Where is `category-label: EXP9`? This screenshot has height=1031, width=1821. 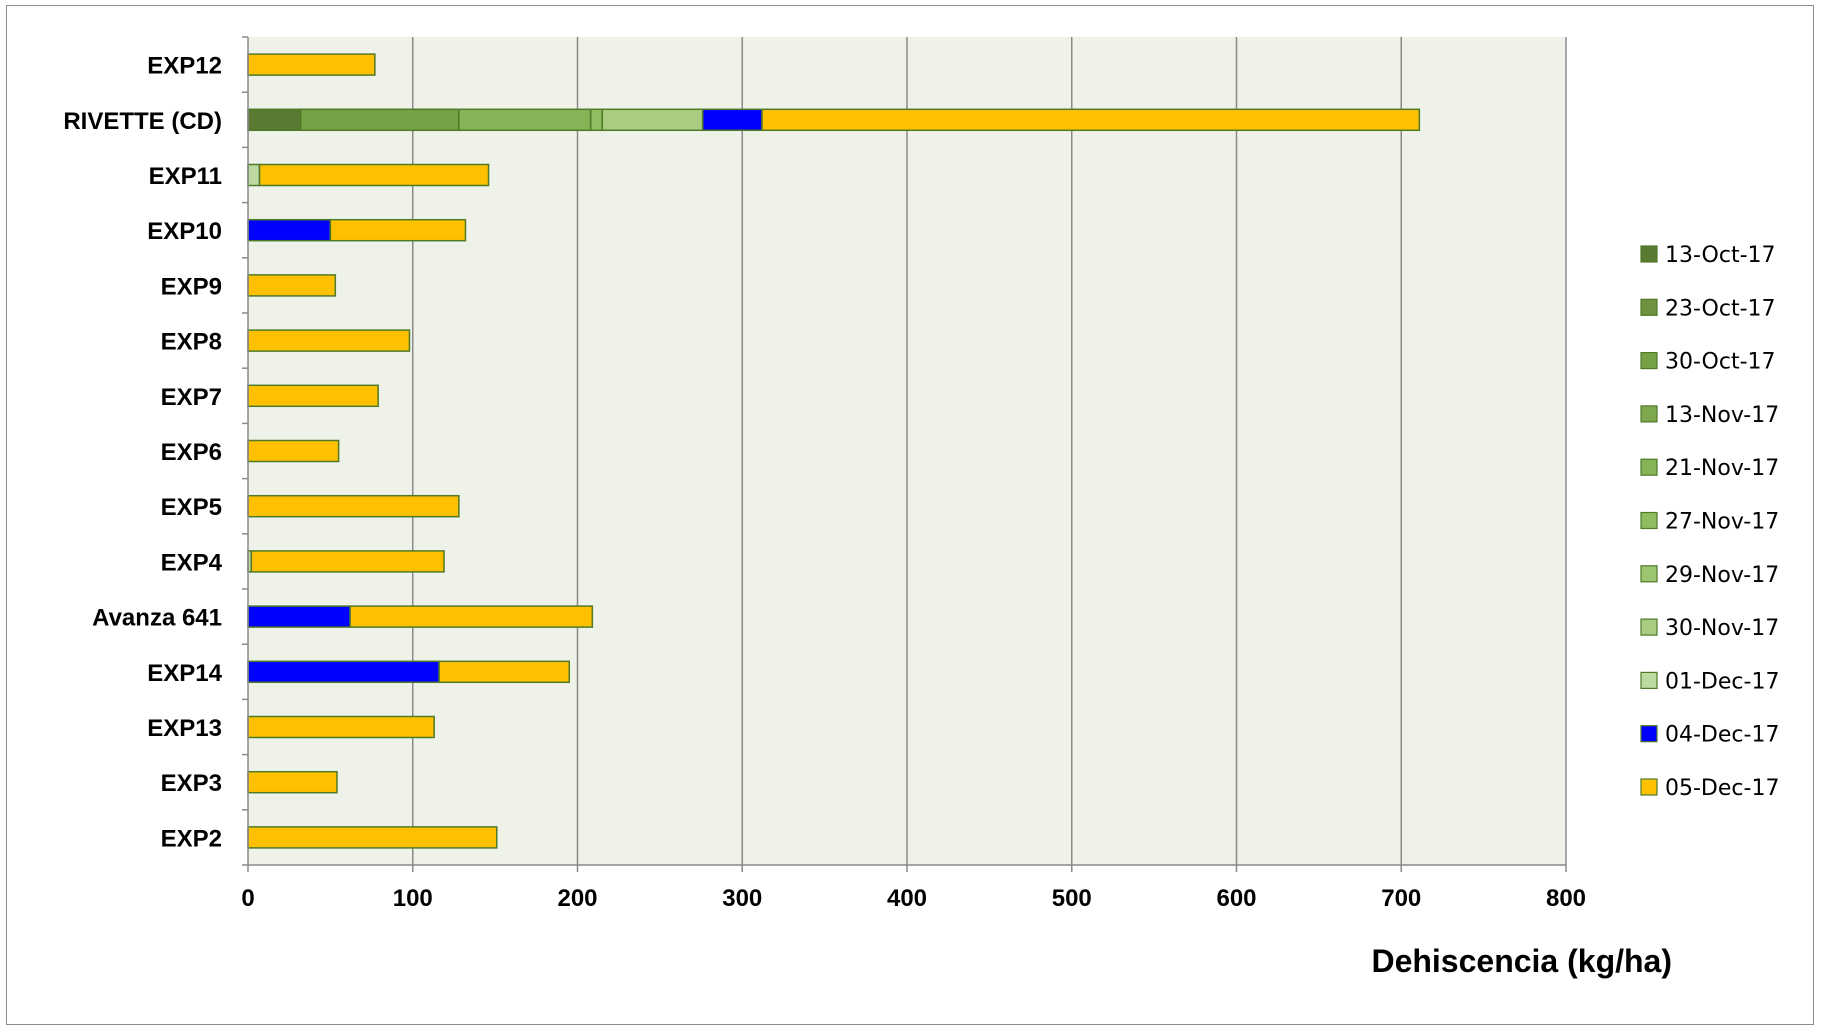
category-label: EXP9 is located at coordinates (191, 286).